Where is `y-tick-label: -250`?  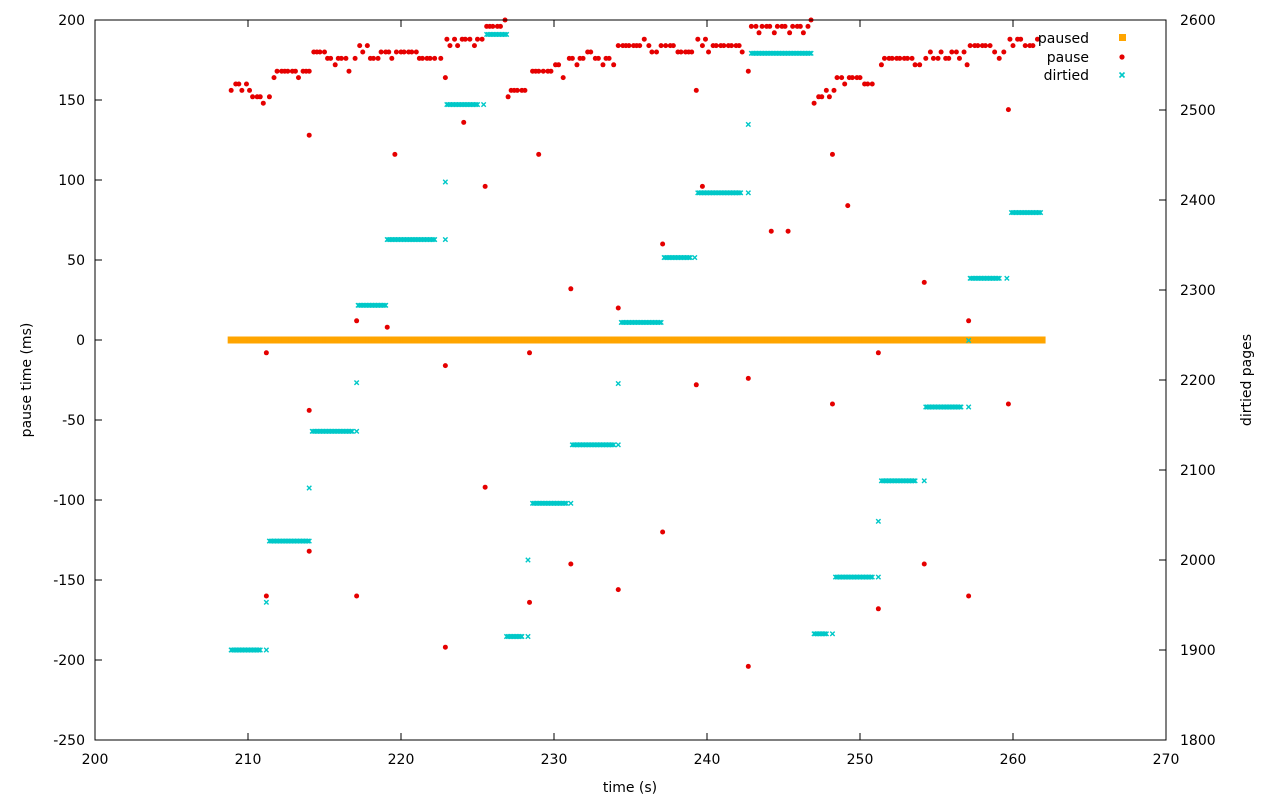 y-tick-label: -250 is located at coordinates (69, 741).